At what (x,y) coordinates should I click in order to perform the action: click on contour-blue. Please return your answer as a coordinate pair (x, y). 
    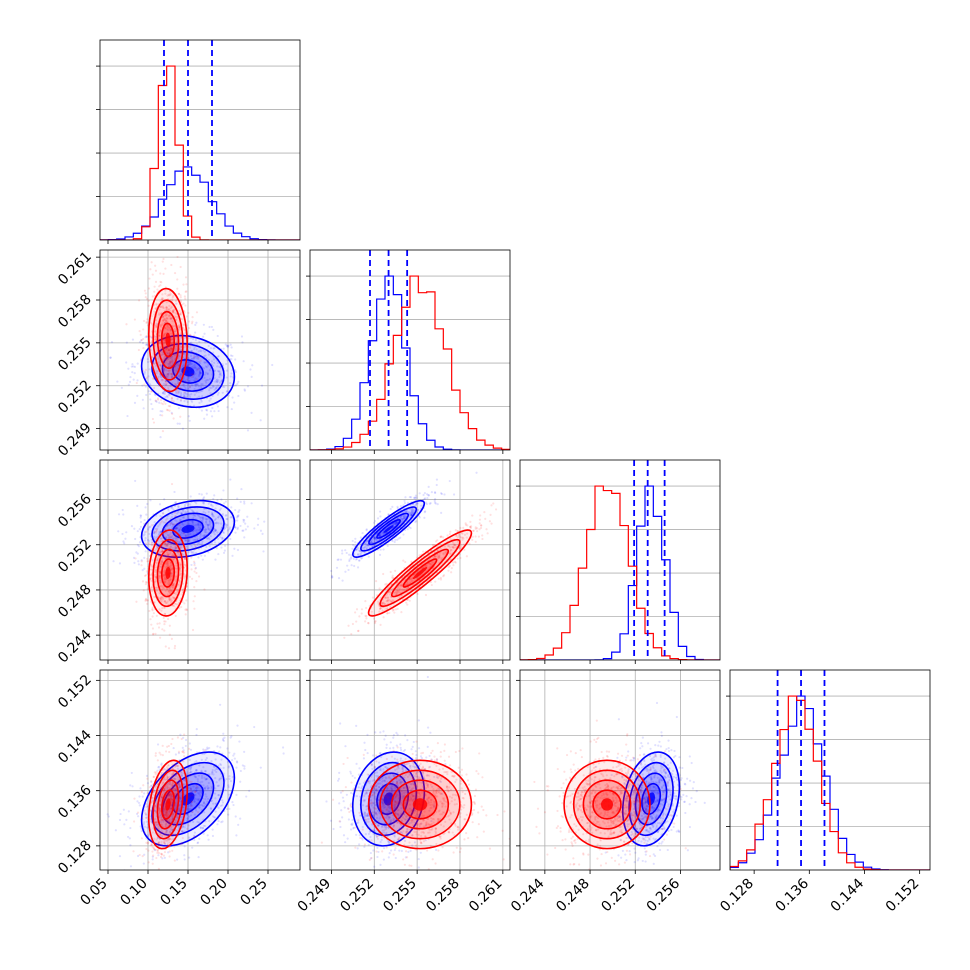
    Looking at the image, I should click on (188, 529).